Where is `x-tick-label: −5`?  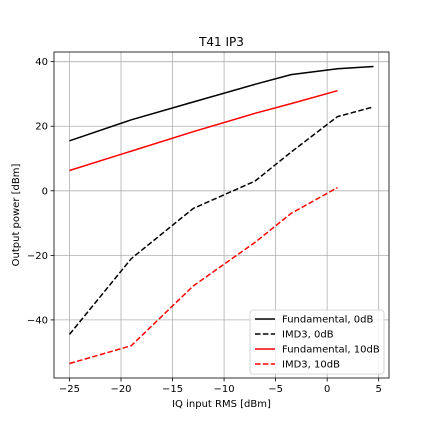
x-tick-label: −5 is located at coordinates (275, 389).